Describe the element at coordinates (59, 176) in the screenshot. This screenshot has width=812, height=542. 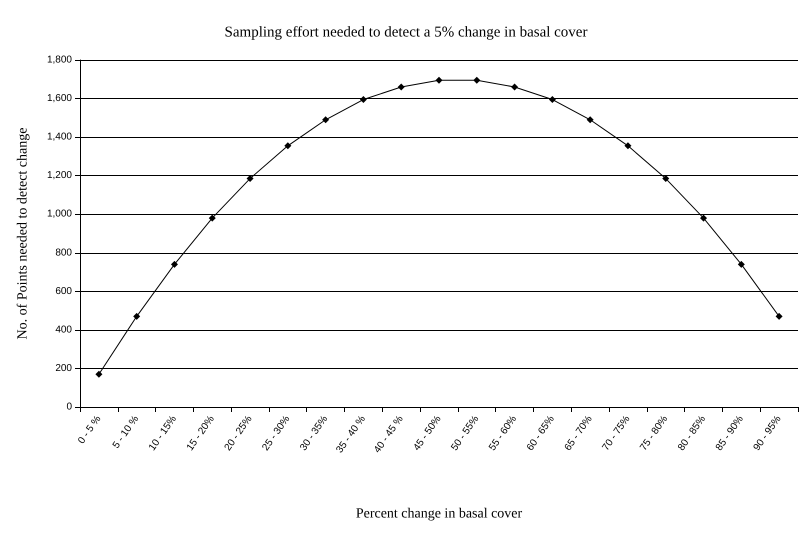
I see `y-tick-label: 1,200` at that location.